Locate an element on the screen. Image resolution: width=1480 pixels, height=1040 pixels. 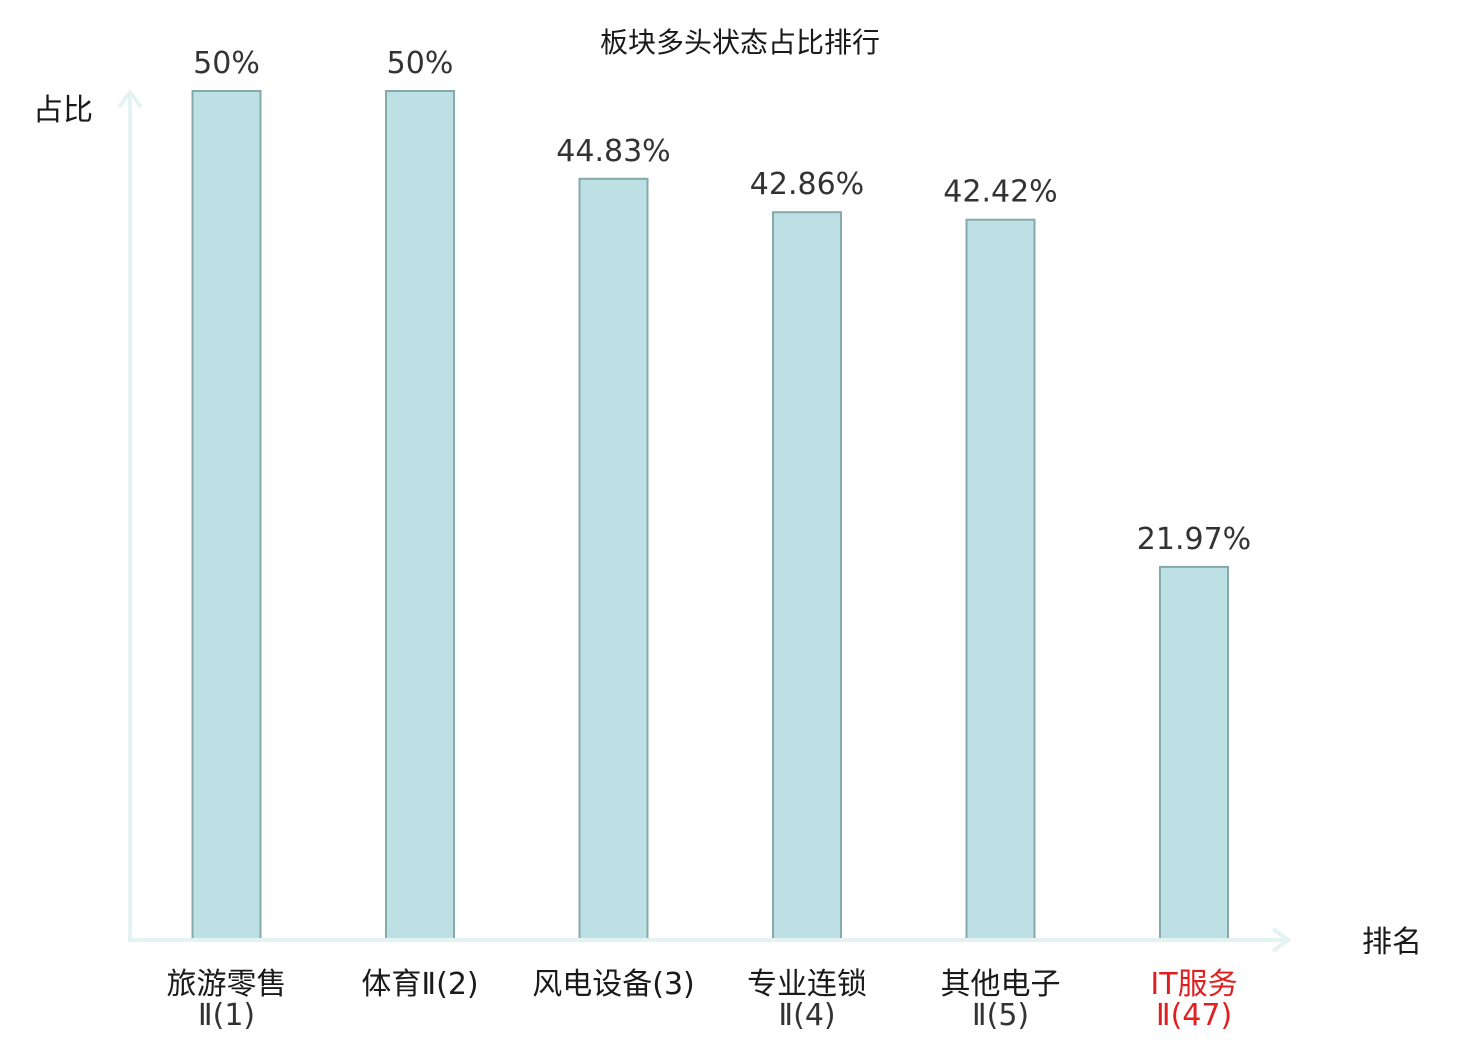
category-sublabel-5: Ⅱ(5) is located at coordinates (1000, 1015).